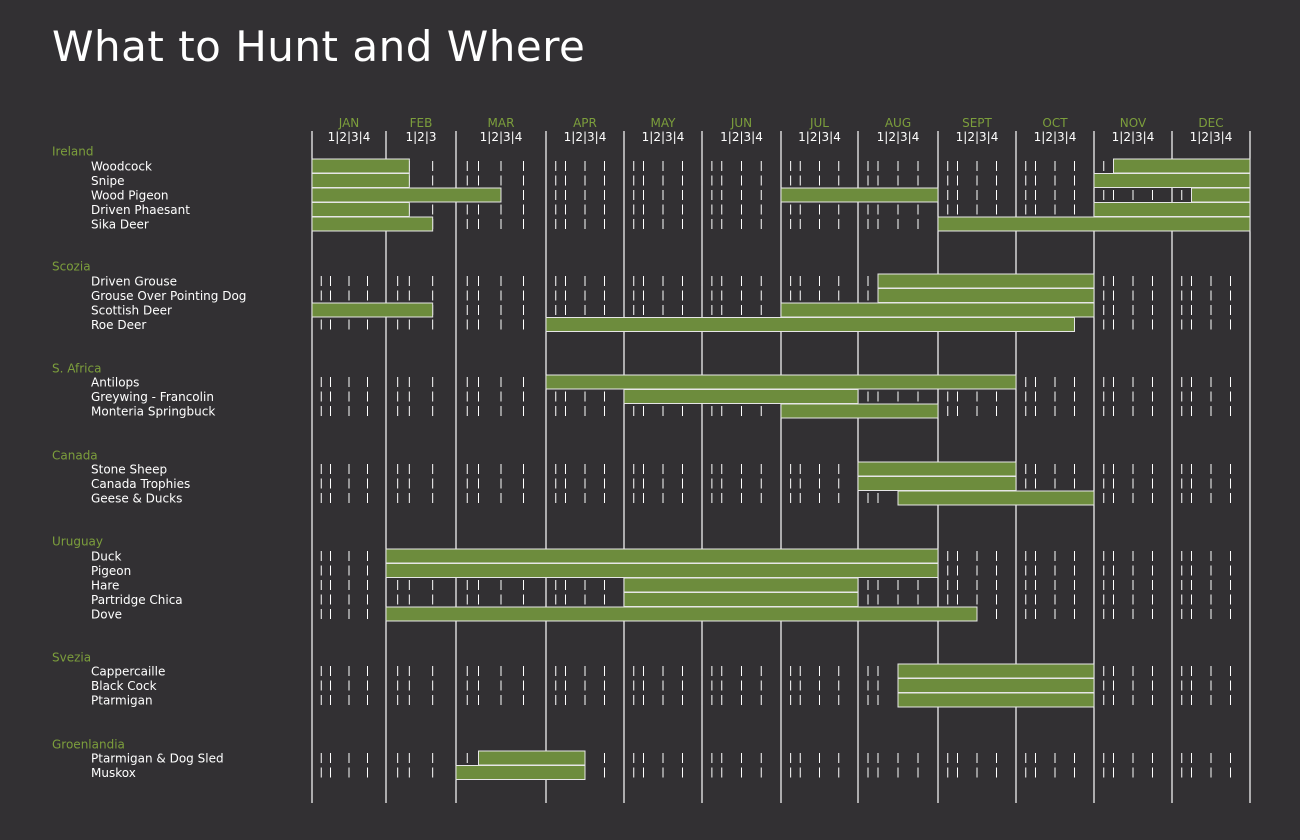 The width and height of the screenshot is (1300, 840). Describe the element at coordinates (585, 123) in the screenshot. I see `month-label: APR` at that location.